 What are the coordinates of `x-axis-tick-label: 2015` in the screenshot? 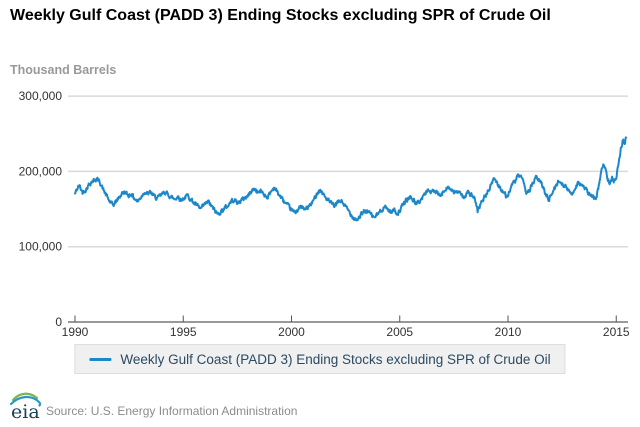 It's located at (616, 332).